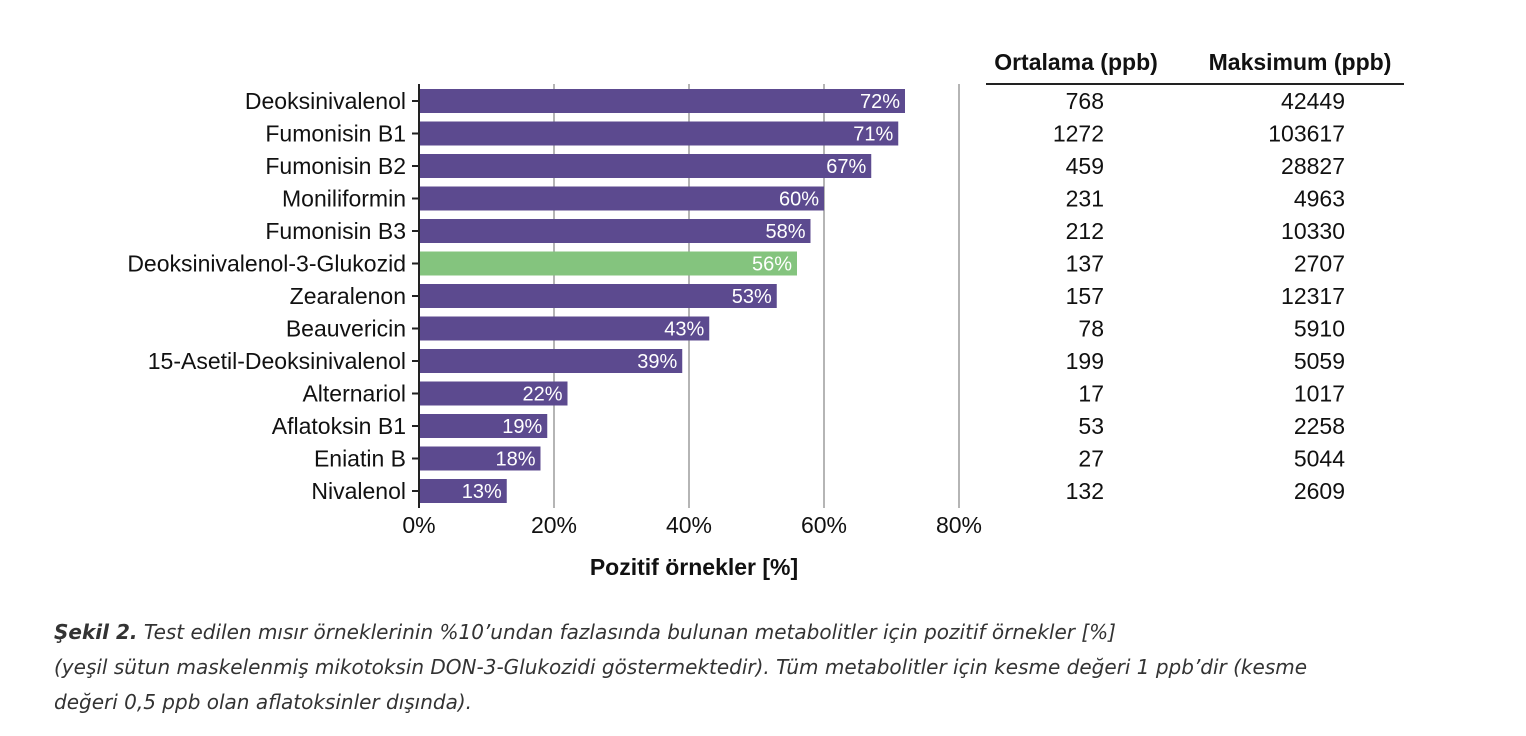 This screenshot has width=1526, height=736. Describe the element at coordinates (824, 525) in the screenshot. I see `x-tick-label: 60%` at that location.